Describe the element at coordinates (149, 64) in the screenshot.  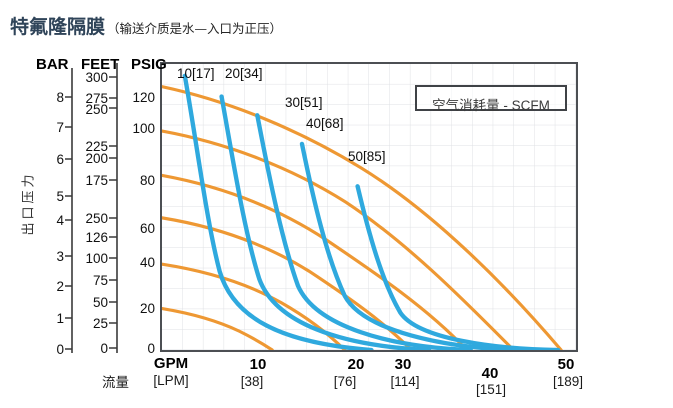
I see `psig-axis-header: PSIG` at that location.